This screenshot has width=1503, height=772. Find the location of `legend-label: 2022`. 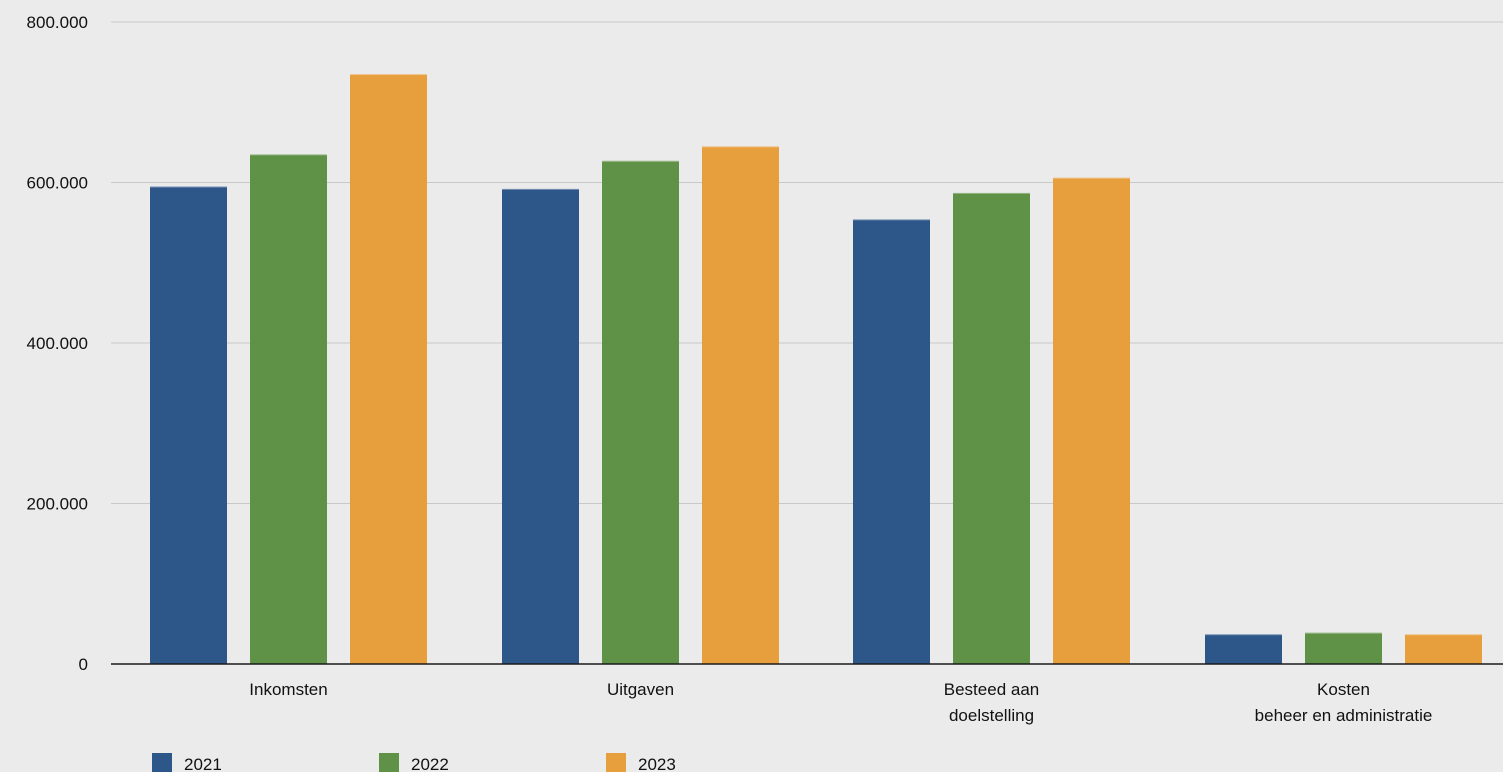

legend-label: 2022 is located at coordinates (430, 763).